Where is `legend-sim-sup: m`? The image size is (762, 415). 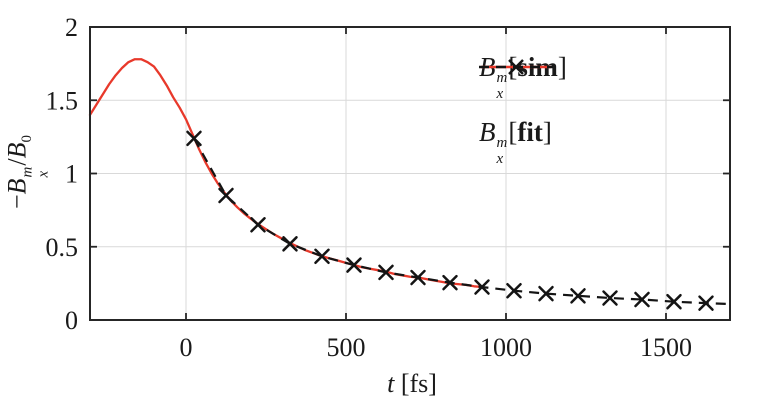
legend-sim-sup: m is located at coordinates (502, 78).